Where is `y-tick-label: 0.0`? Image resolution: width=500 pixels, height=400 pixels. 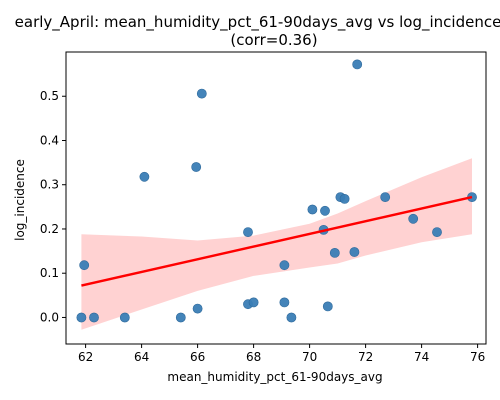 y-tick-label: 0.0 is located at coordinates (49, 317).